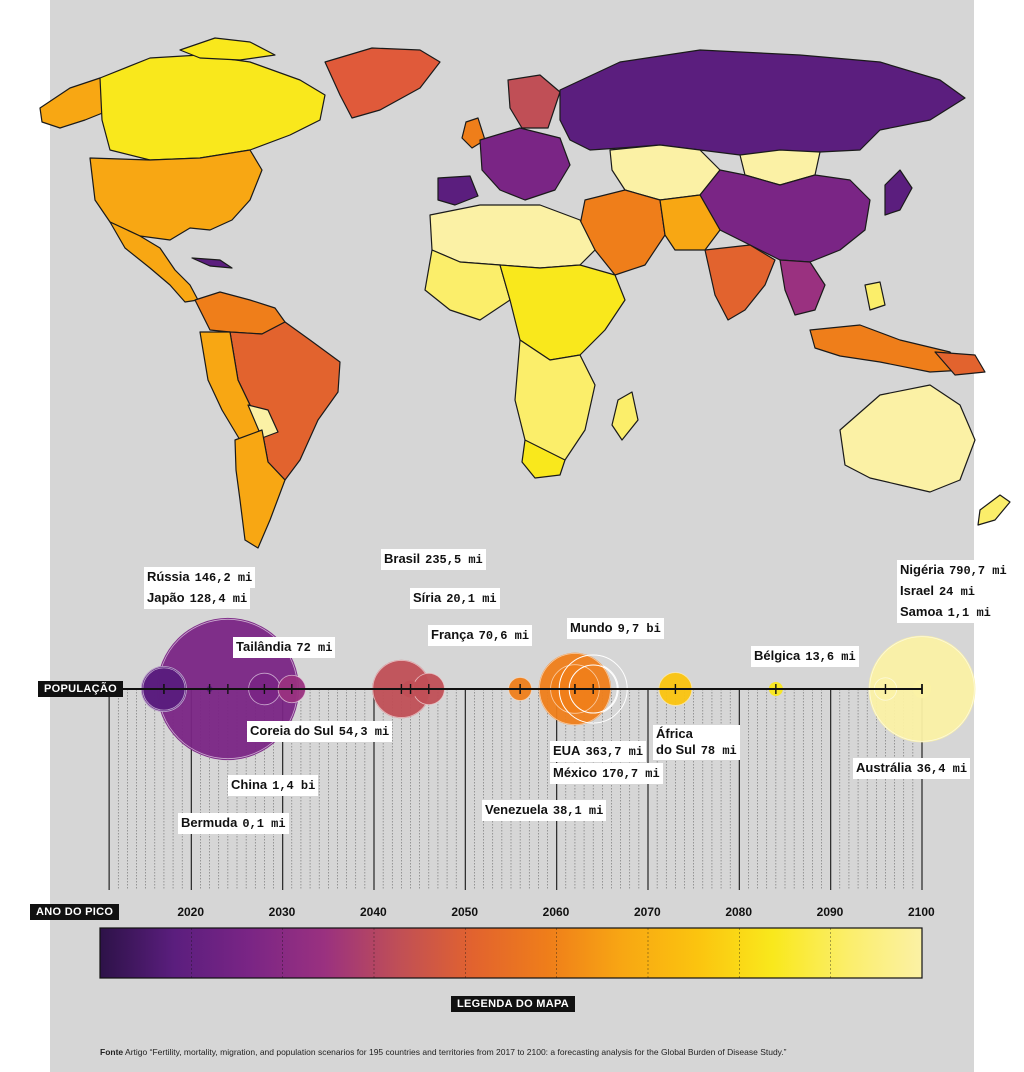 The width and height of the screenshot is (1024, 1072). What do you see at coordinates (458, 190) in the screenshot?
I see `region-iberia` at bounding box center [458, 190].